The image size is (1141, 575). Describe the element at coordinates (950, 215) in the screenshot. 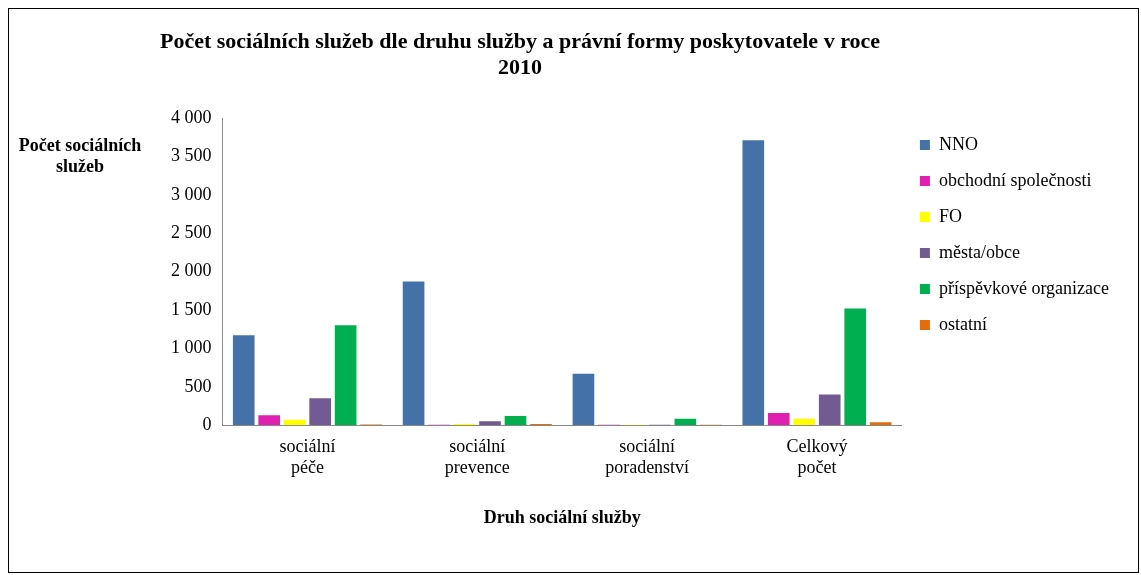

I see `legend-label: FO` at that location.